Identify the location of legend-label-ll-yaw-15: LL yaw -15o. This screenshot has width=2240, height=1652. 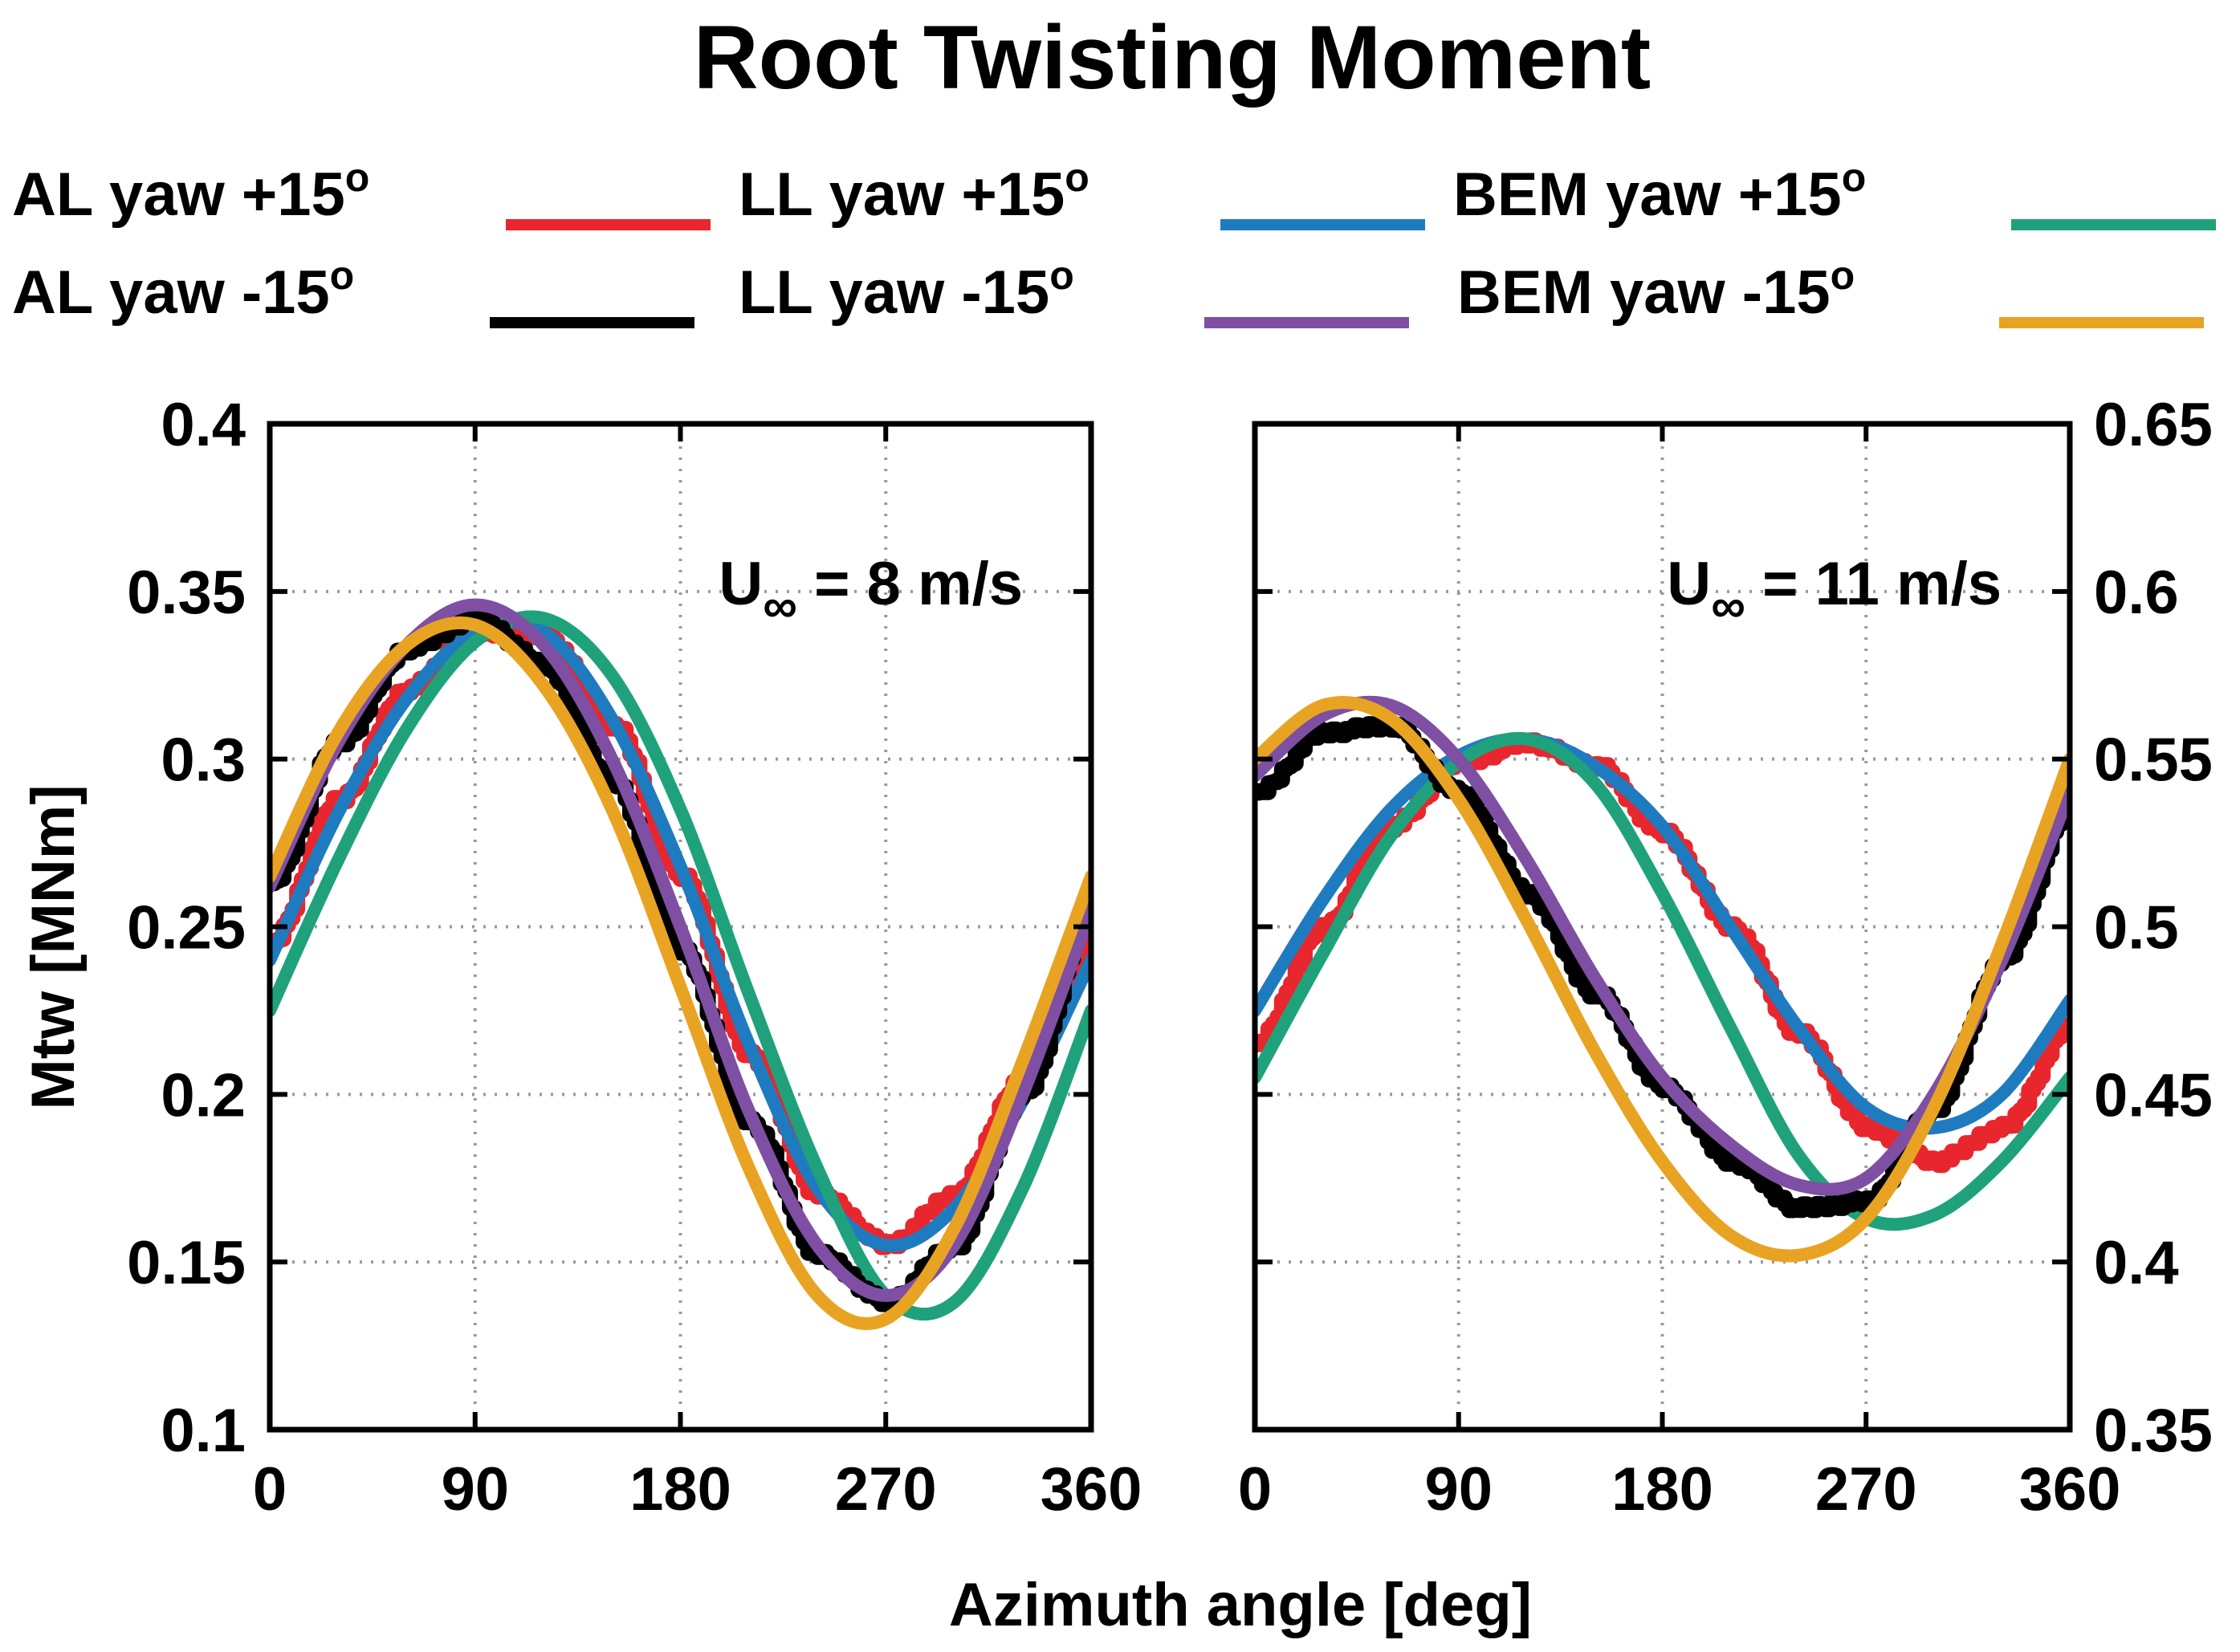
(906, 290).